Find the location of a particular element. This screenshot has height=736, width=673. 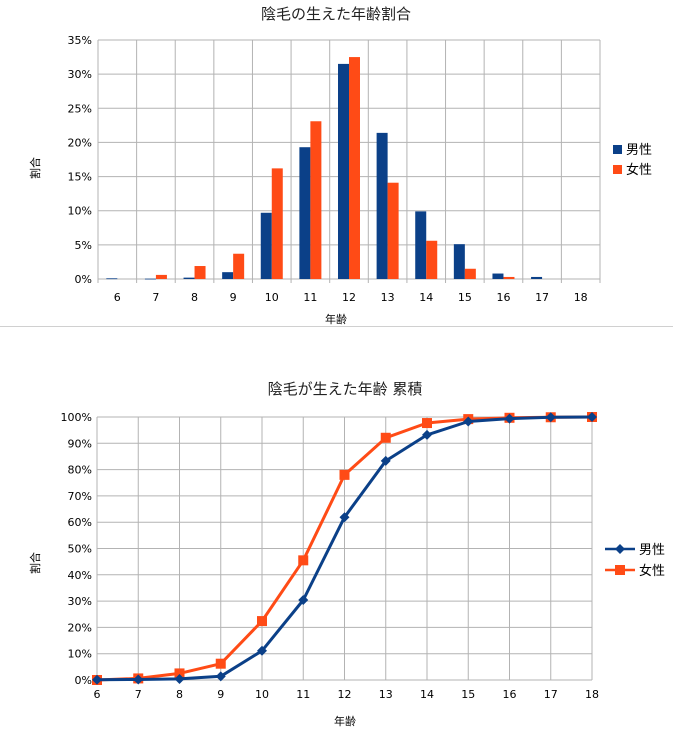

legend-label-female: 女性 is located at coordinates (639, 170).